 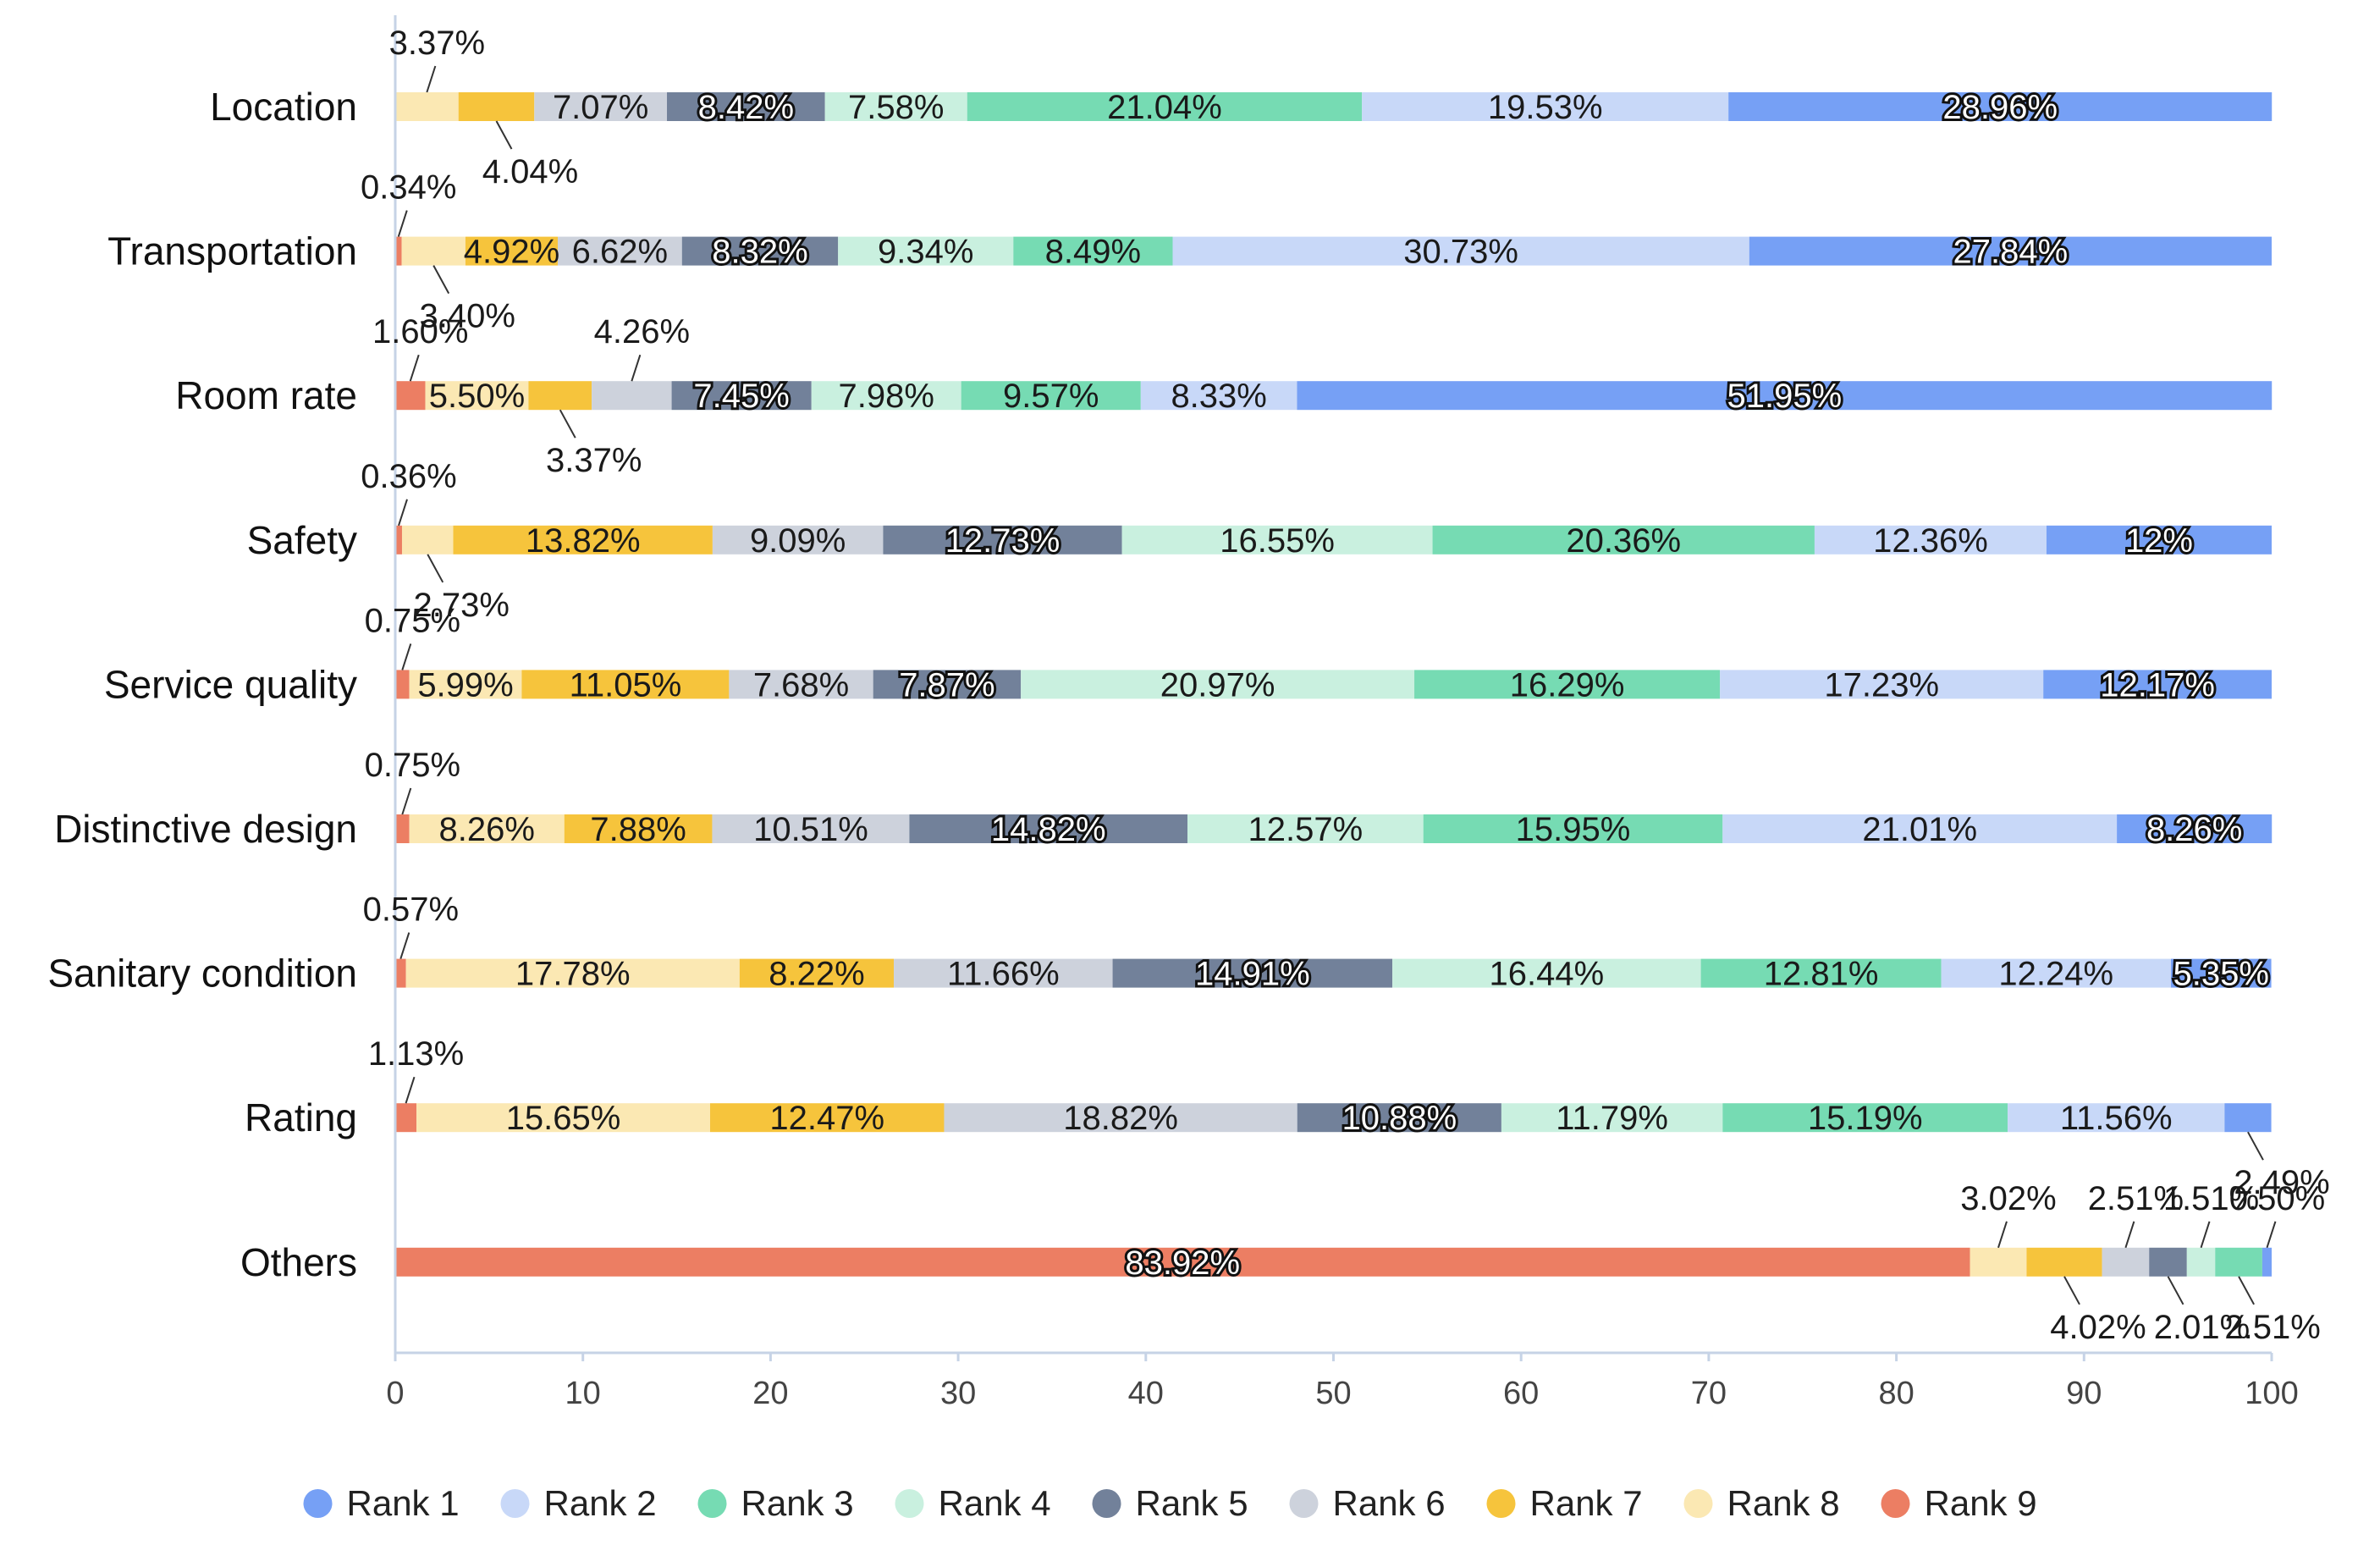 What do you see at coordinates (230, 684) in the screenshot?
I see `category-label-service-quality: Service quality` at bounding box center [230, 684].